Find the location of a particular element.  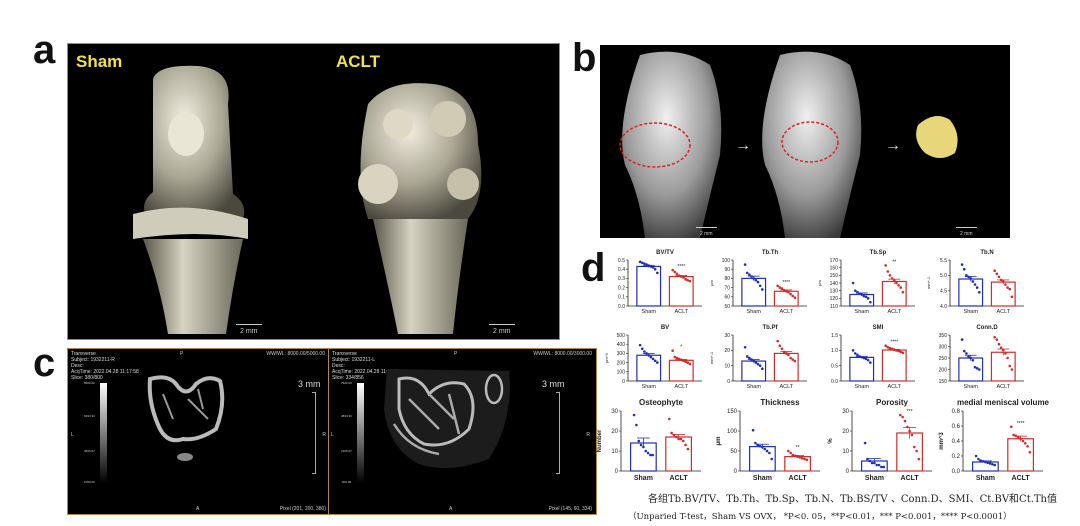

y-tick-label: 140 is located at coordinates (834, 284).